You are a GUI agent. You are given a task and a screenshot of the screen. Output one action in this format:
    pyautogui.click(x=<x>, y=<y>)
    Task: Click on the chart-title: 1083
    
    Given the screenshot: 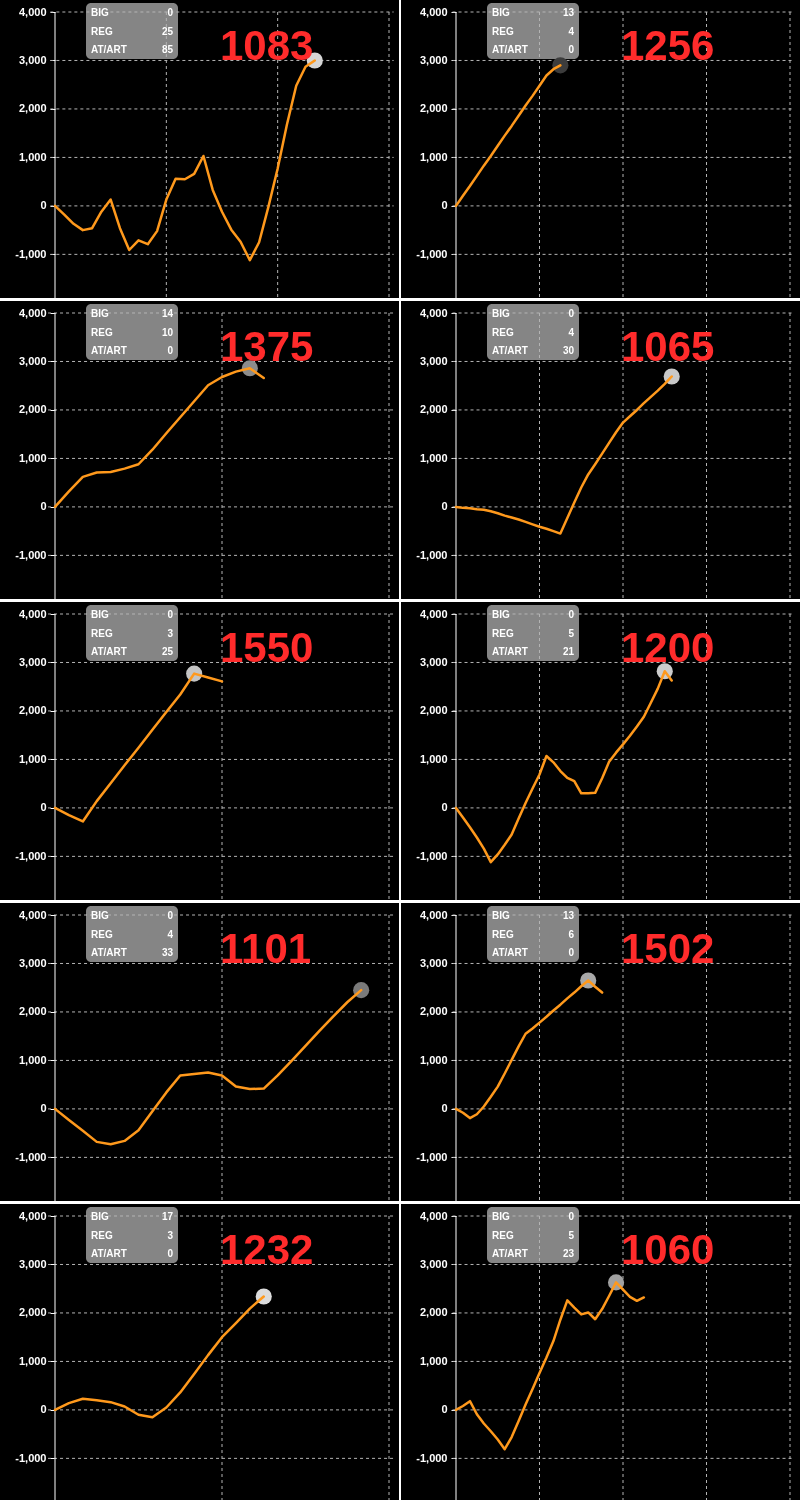 What is the action you would take?
    pyautogui.click(x=267, y=45)
    